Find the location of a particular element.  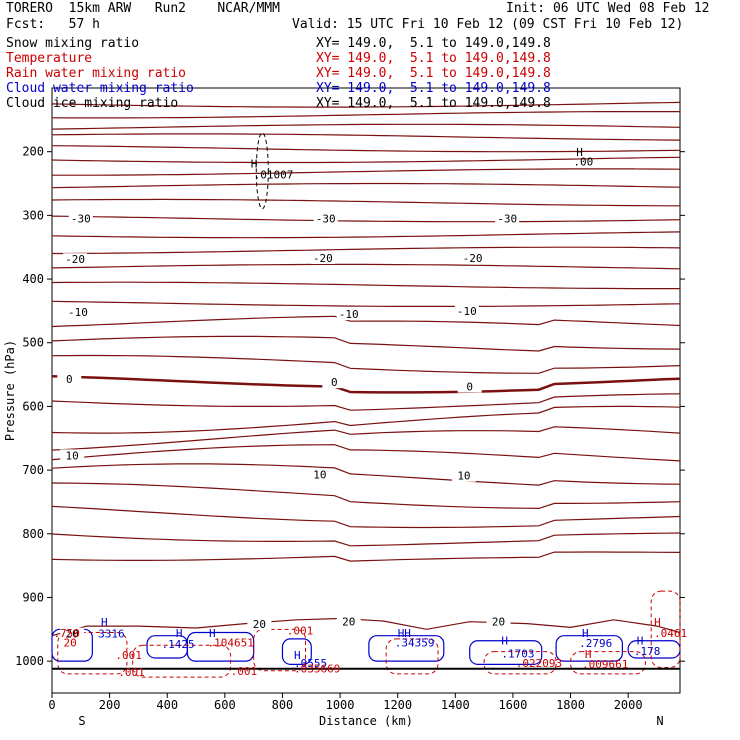

isotherm-label-12: 10 is located at coordinates (72, 455).